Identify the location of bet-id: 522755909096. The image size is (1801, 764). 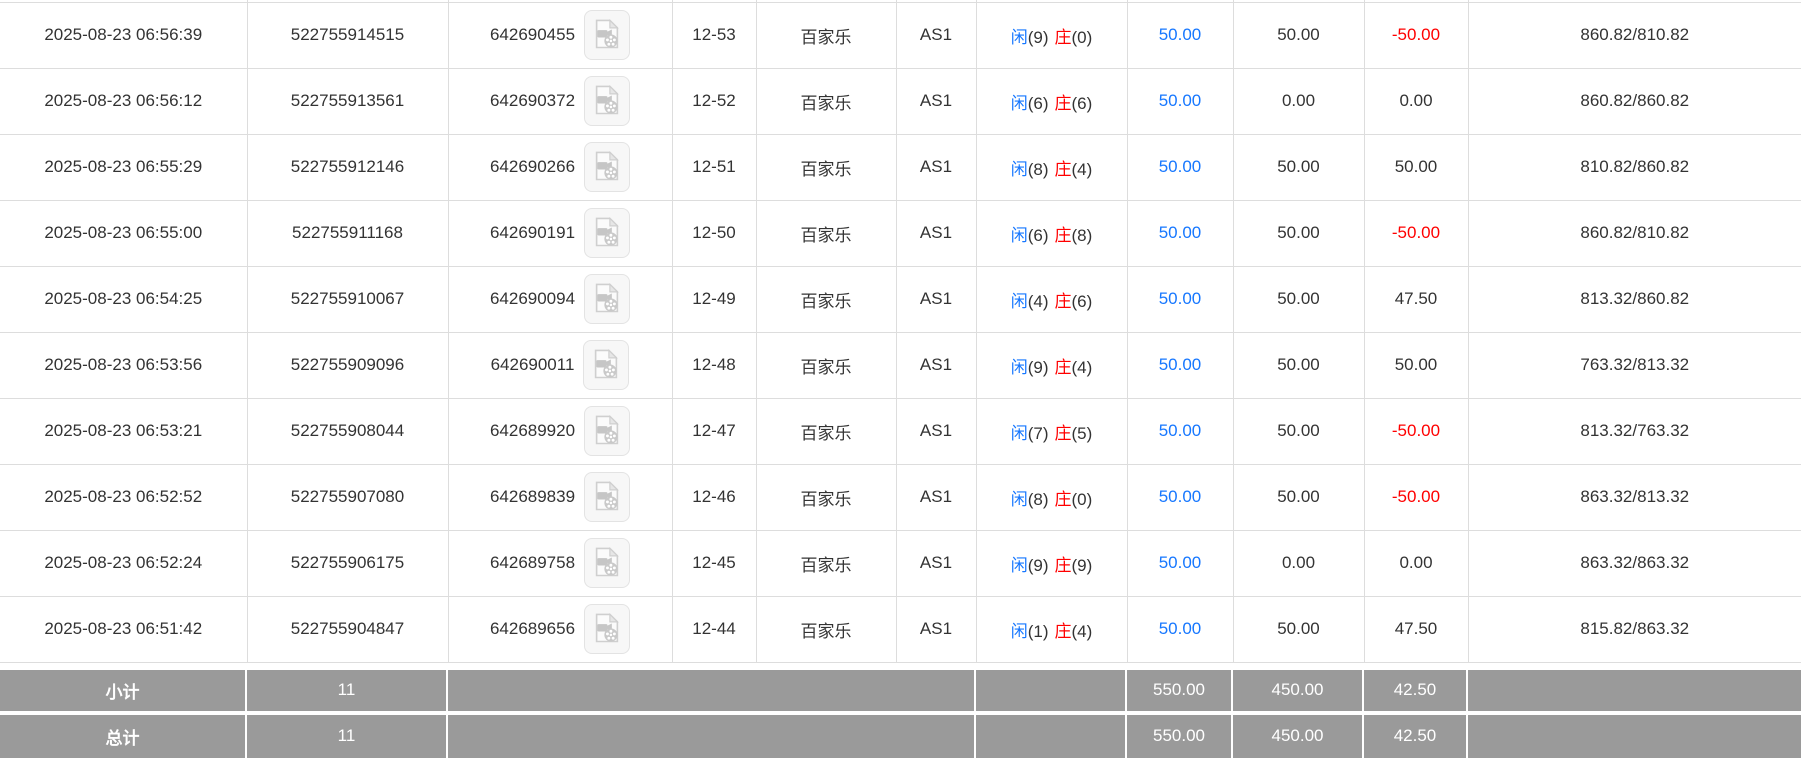
(347, 364).